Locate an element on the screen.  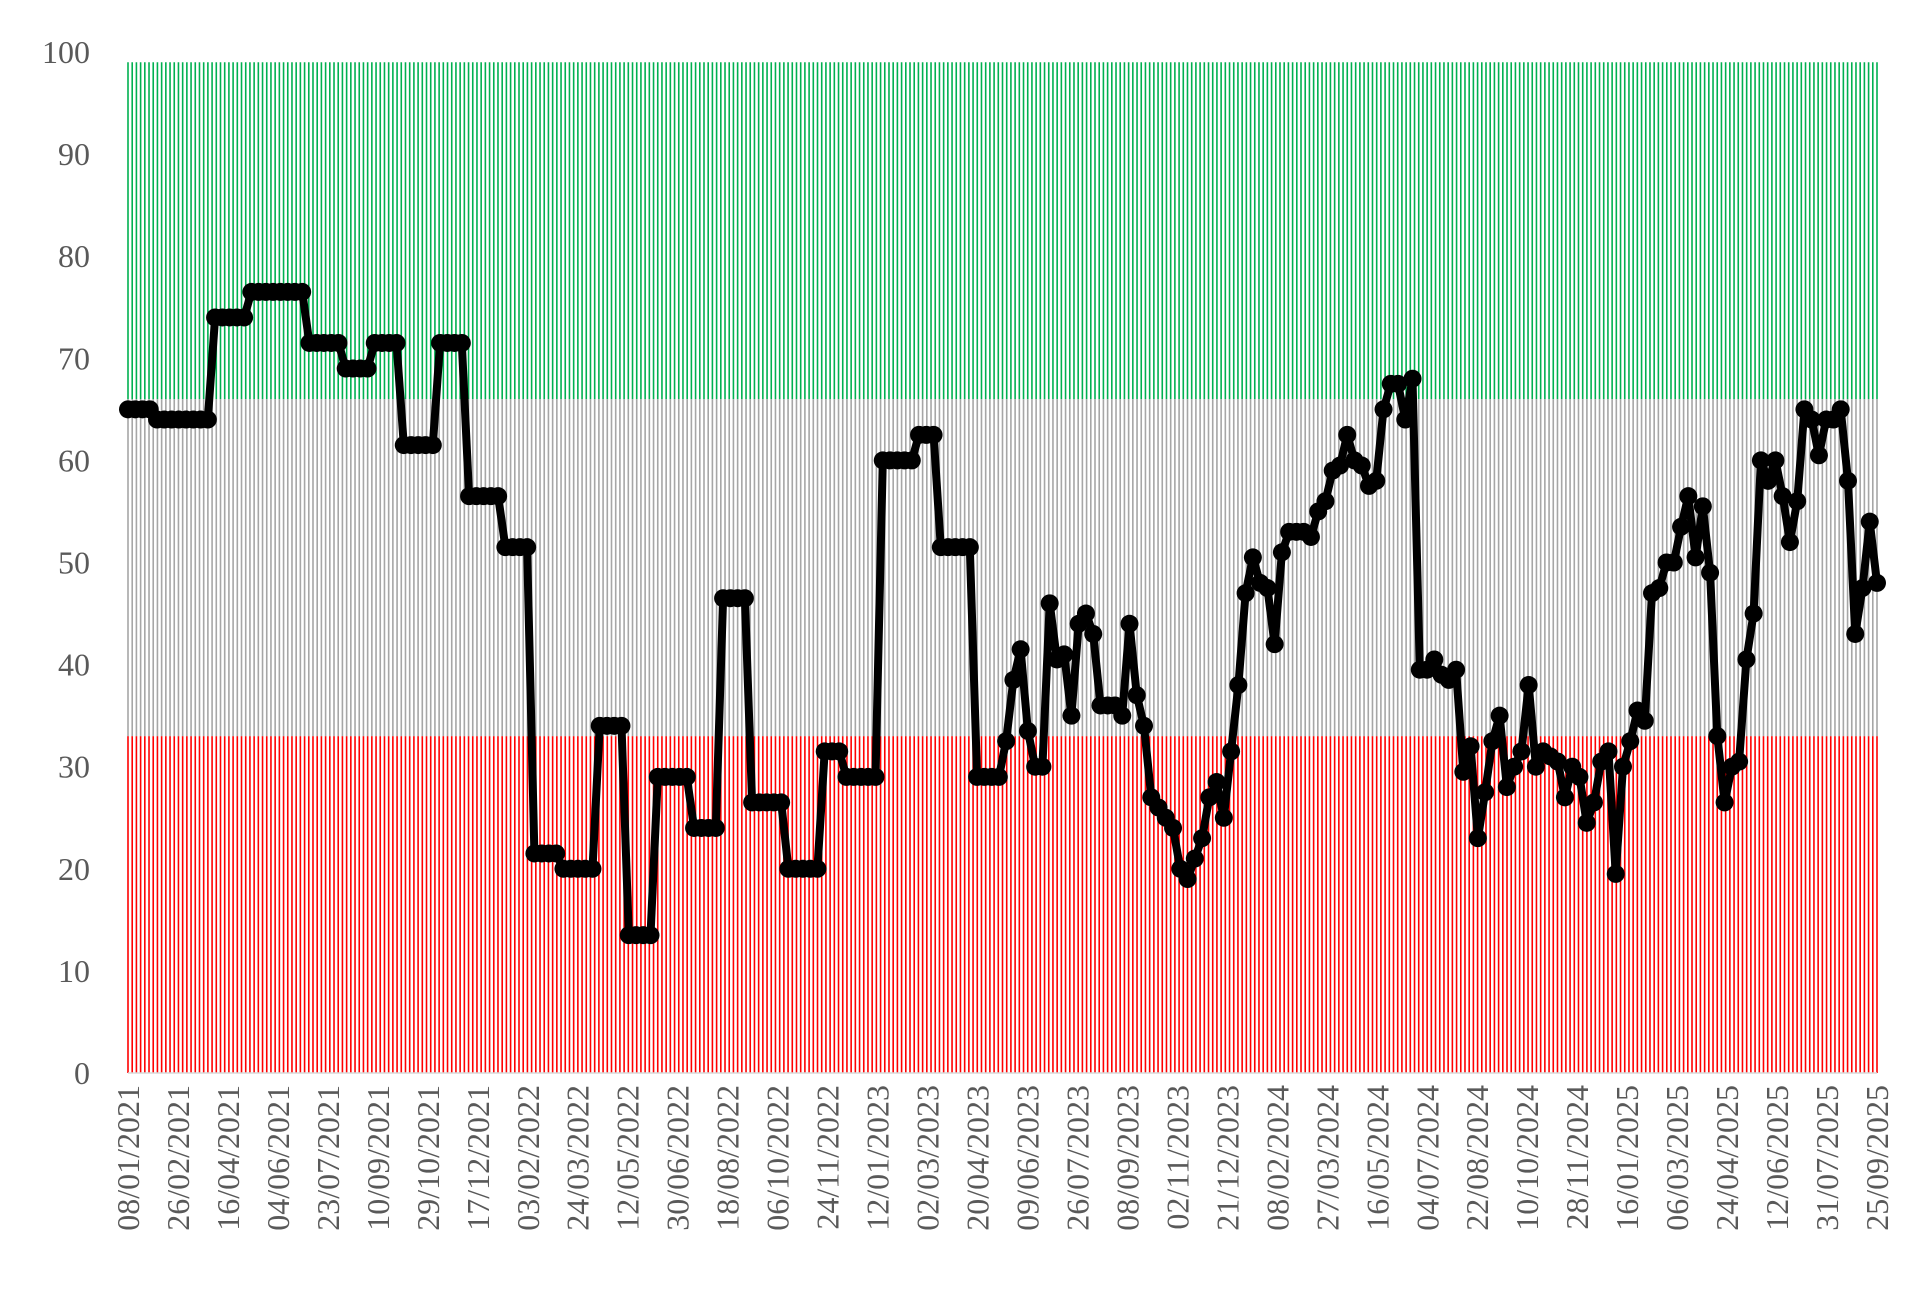
y-tick-label: 0 is located at coordinates (82, 1073).